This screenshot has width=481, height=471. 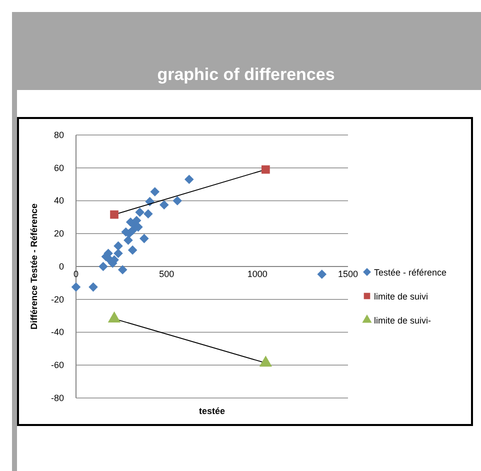 I want to click on y-tick-label: -40, so click(x=57, y=332).